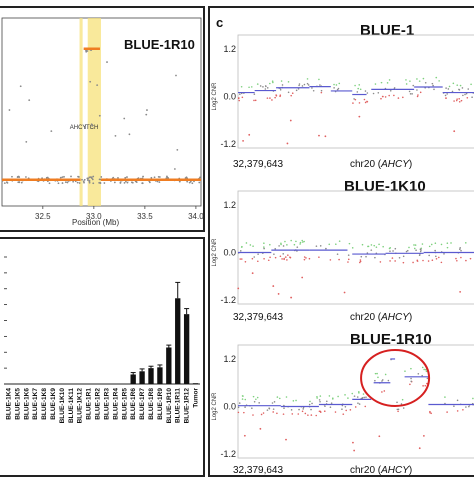  I want to click on sub-panel-3-xgene-prefix: chr20 (, so click(366, 470).